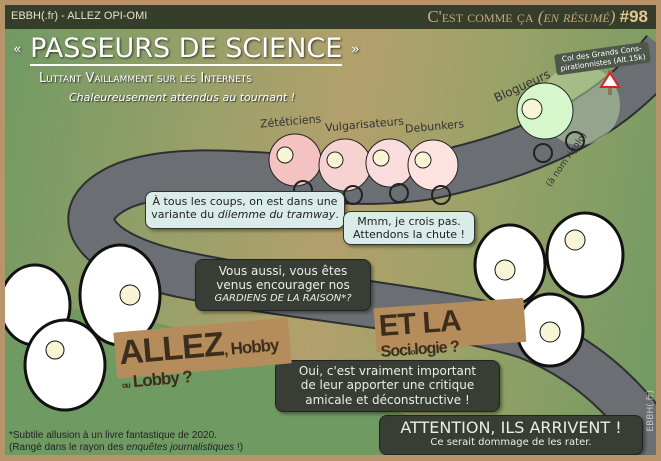 This screenshot has width=661, height=461. Describe the element at coordinates (396, 351) in the screenshot. I see `sign-text: Soci` at that location.